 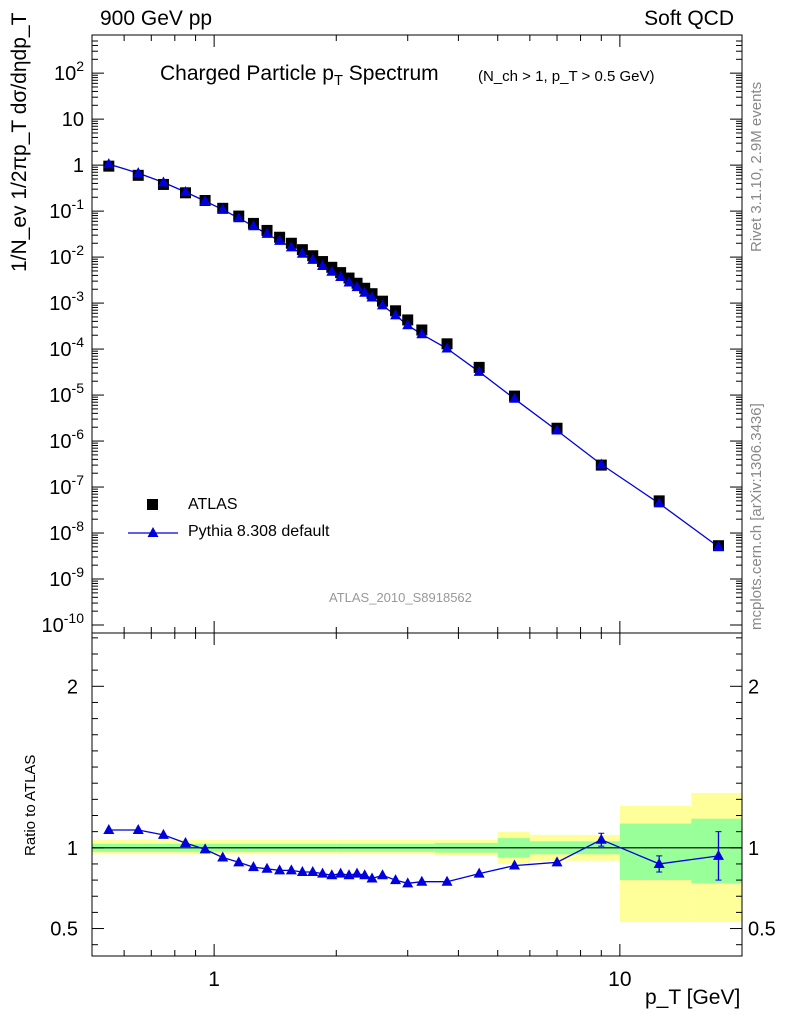 I want to click on legend-pythia: Pythia 8.308 default, so click(x=259, y=531).